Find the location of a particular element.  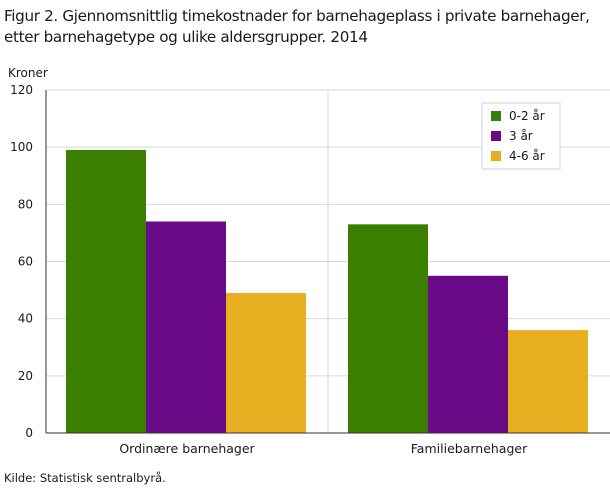

legend-label-2: 4-6 år is located at coordinates (527, 156).